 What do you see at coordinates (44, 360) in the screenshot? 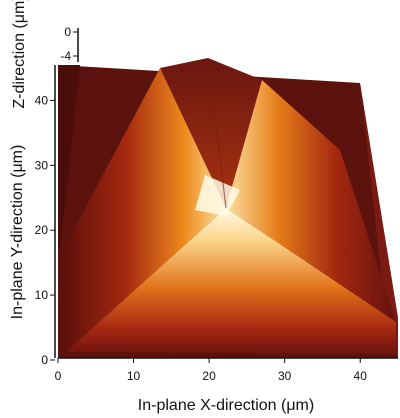
I see `y-tick-label: 0` at bounding box center [44, 360].